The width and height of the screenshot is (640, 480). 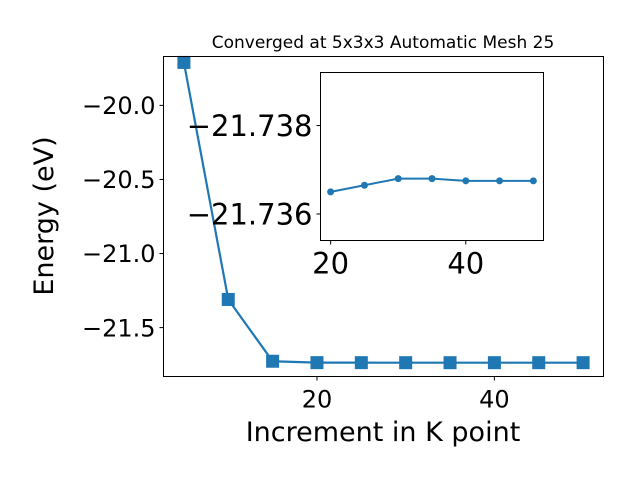 What do you see at coordinates (465, 264) in the screenshot?
I see `inset-x-tick-label: 40` at bounding box center [465, 264].